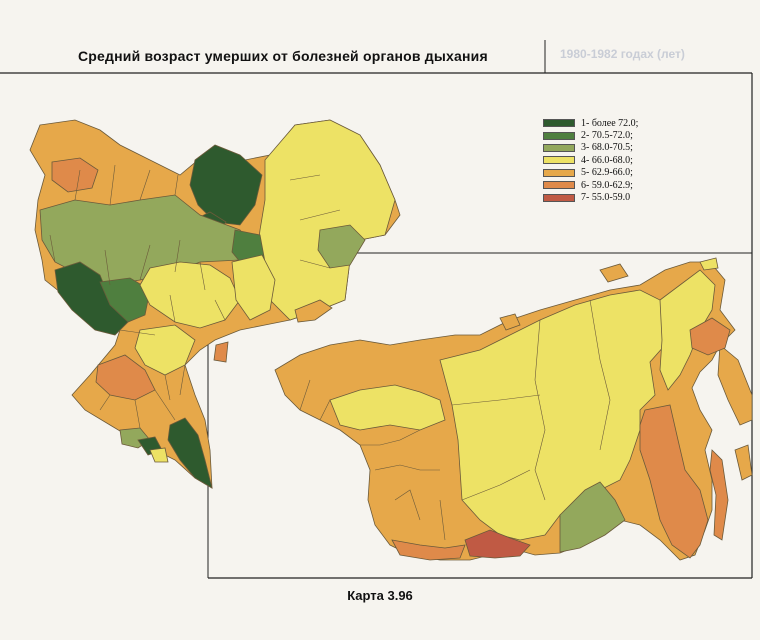  Describe the element at coordinates (719, 495) in the screenshot. I see `island-sakhalin` at that location.